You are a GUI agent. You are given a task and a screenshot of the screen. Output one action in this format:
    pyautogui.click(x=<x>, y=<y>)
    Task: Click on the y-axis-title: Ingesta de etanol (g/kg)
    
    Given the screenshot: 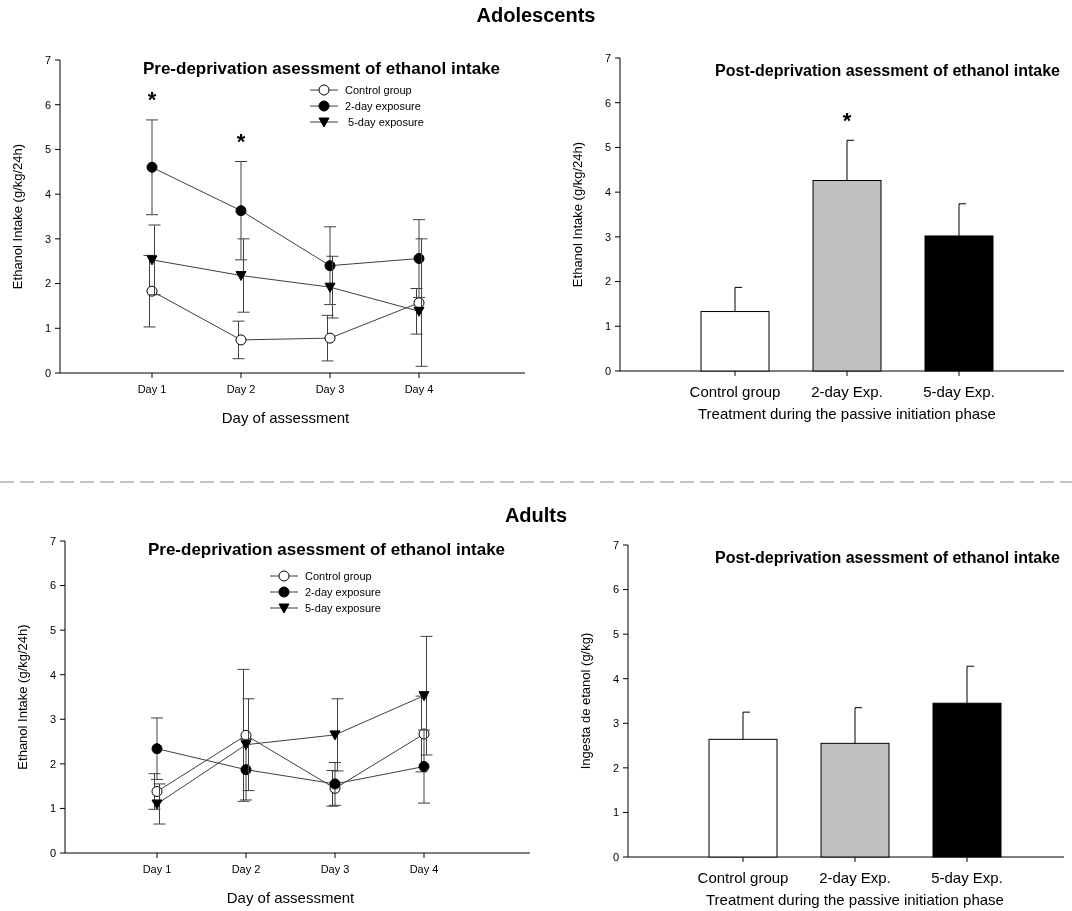 What is the action you would take?
    pyautogui.click(x=585, y=701)
    